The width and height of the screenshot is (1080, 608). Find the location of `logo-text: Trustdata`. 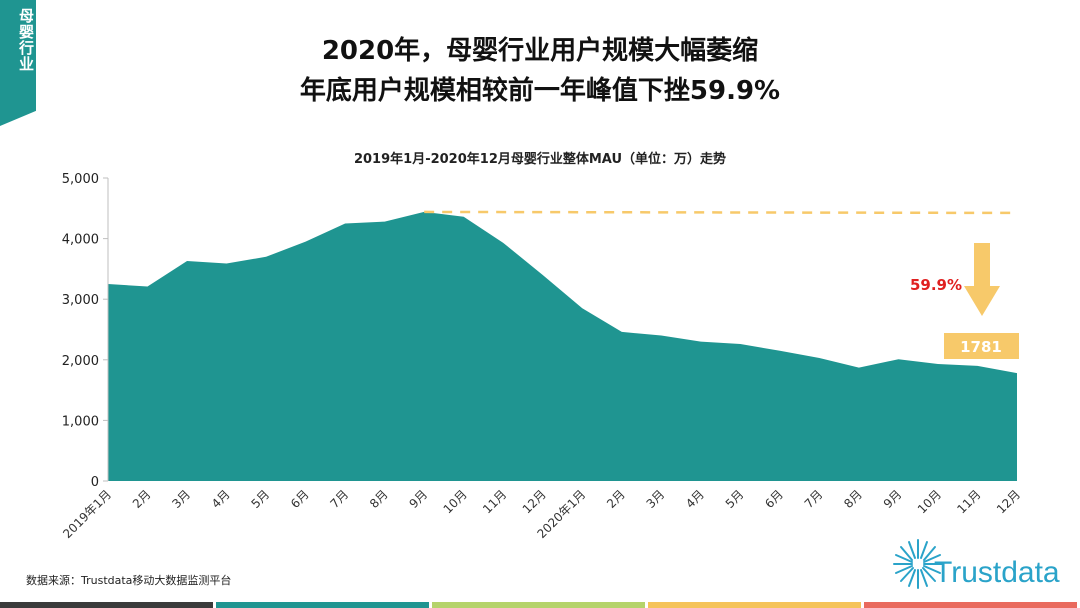

logo-text: Trustdata is located at coordinates (997, 572).